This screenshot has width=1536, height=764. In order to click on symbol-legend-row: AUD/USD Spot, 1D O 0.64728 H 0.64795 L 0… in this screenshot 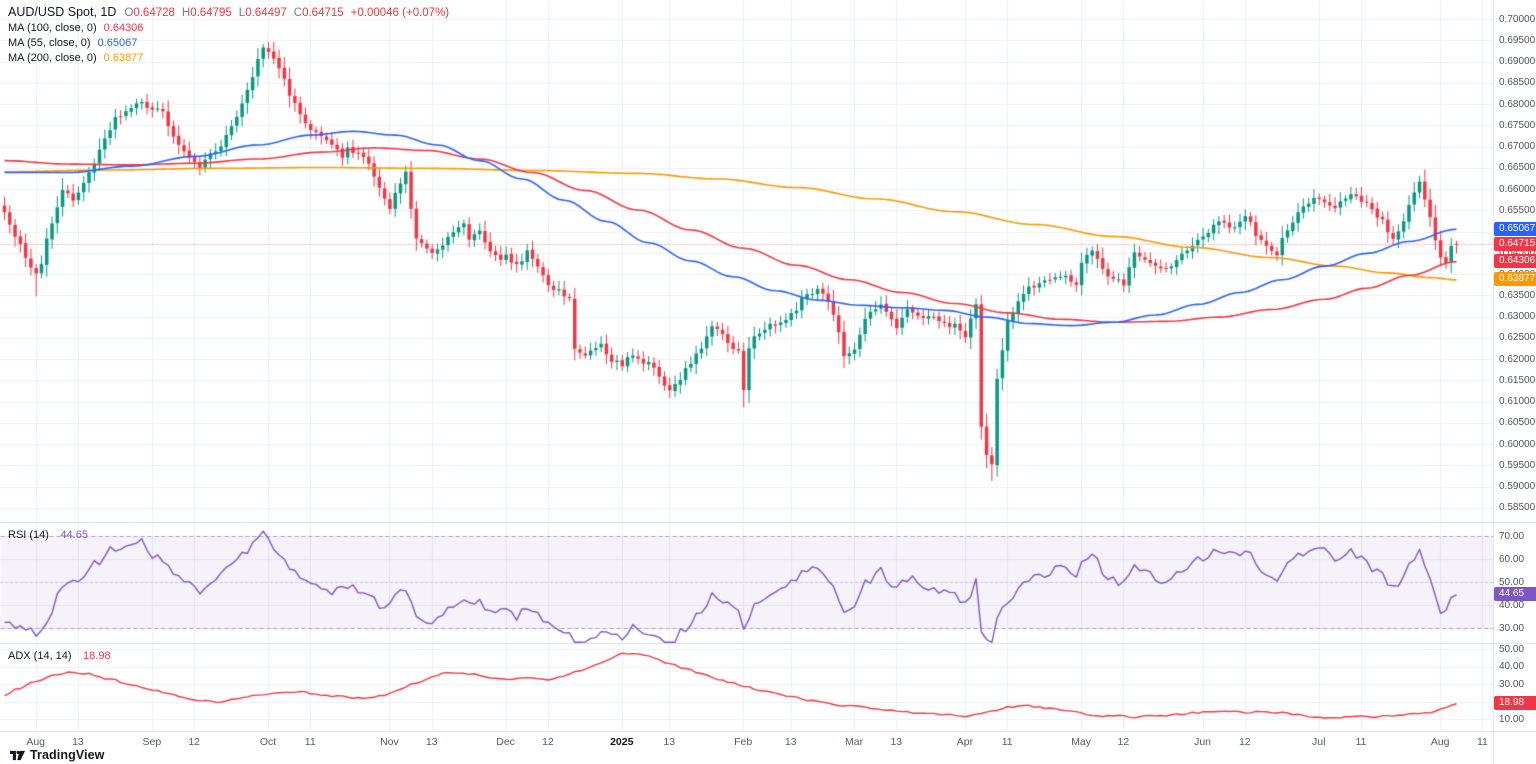, I will do `click(228, 12)`.